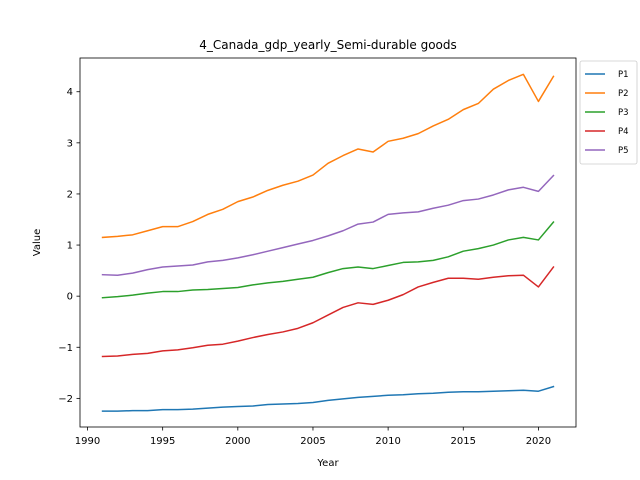 The width and height of the screenshot is (640, 480). Describe the element at coordinates (623, 132) in the screenshot. I see `legend-label-p4: P4` at that location.